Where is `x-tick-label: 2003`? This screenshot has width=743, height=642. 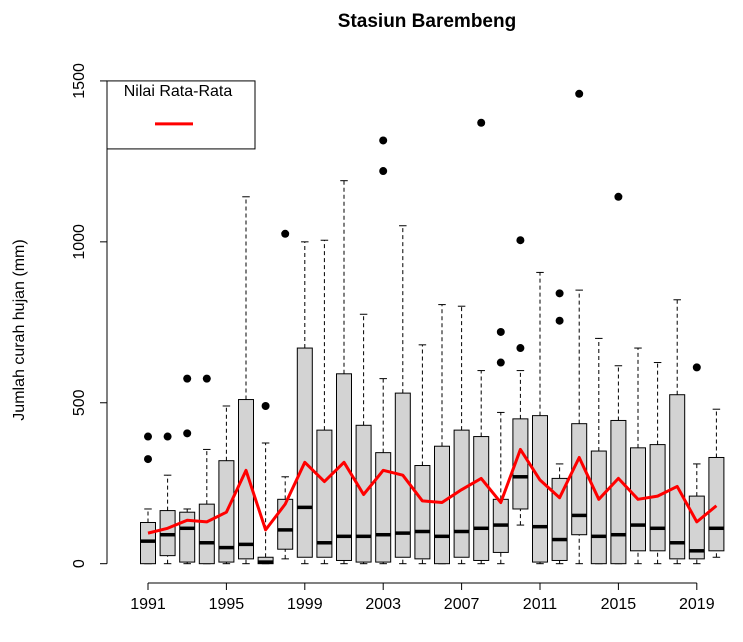 x-tick-label: 2003 is located at coordinates (383, 604).